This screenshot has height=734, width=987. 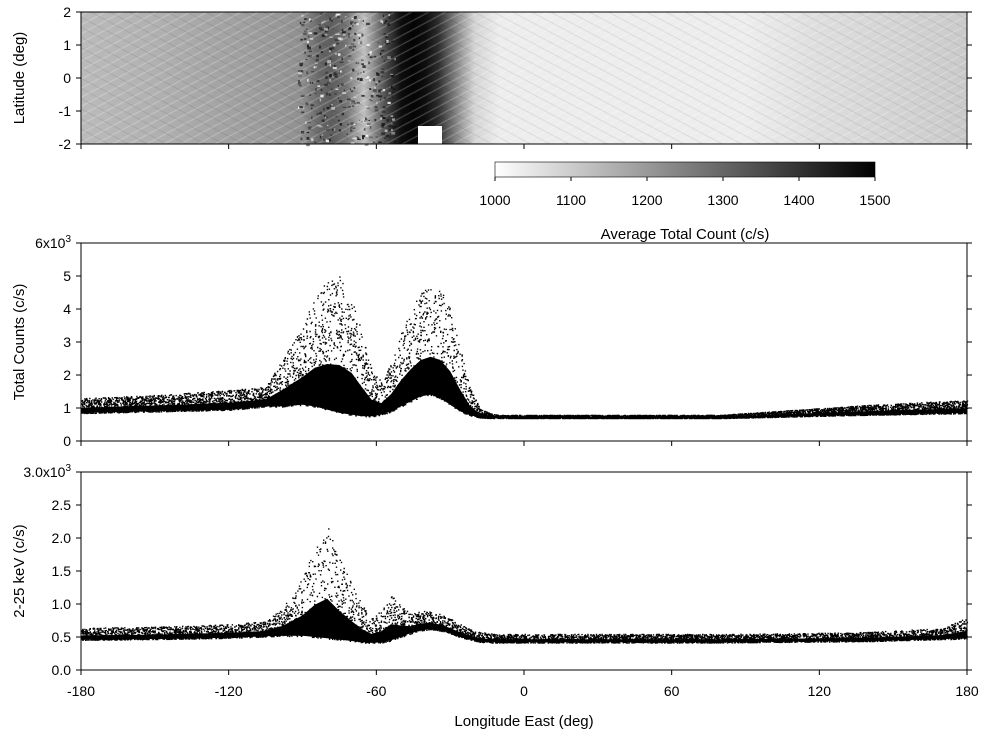 I want to click on total-counts-y-tick-exponent: 3, so click(x=68, y=239).